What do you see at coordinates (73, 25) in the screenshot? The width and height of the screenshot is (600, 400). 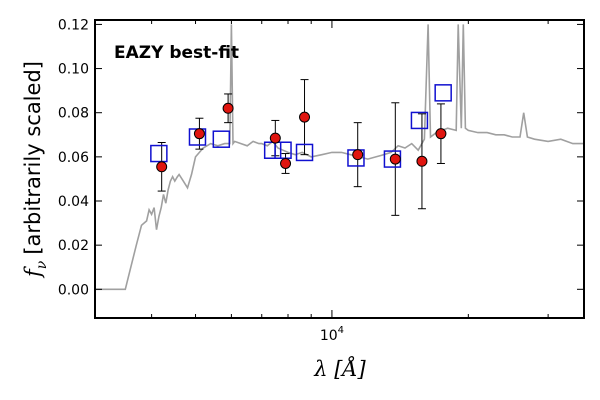 I see `y-tick-label: 0.12` at bounding box center [73, 25].